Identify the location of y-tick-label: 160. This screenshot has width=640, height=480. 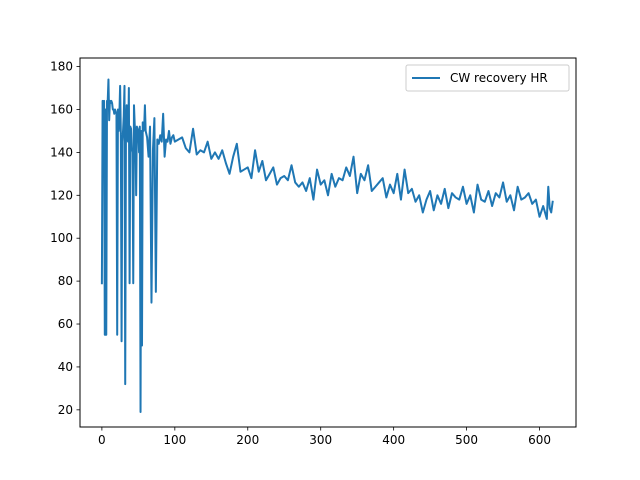
(61, 109).